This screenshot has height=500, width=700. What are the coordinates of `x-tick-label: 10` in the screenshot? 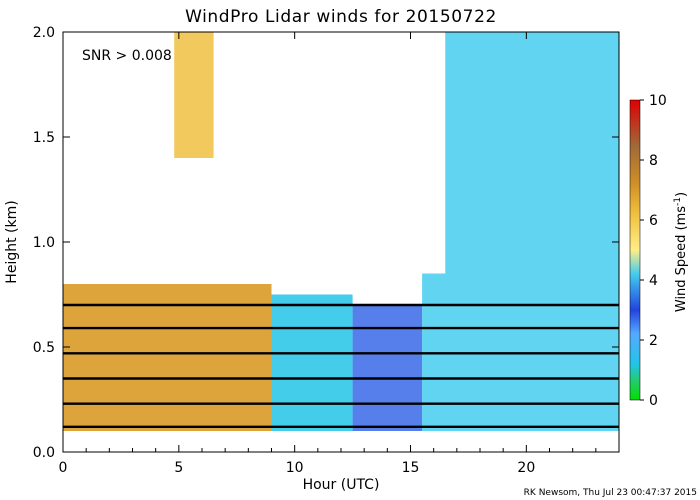 It's located at (295, 468).